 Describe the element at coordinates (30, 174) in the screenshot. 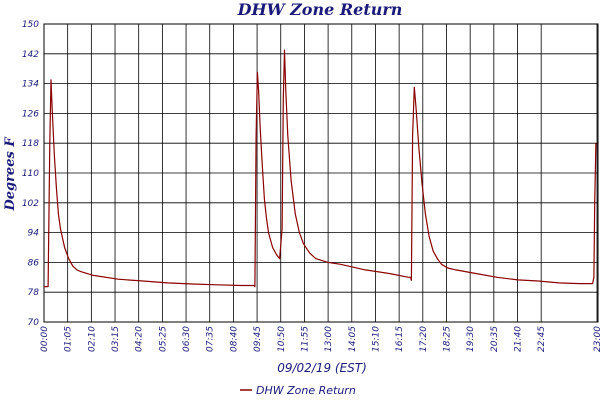

I see `y-tick-label: 110` at that location.